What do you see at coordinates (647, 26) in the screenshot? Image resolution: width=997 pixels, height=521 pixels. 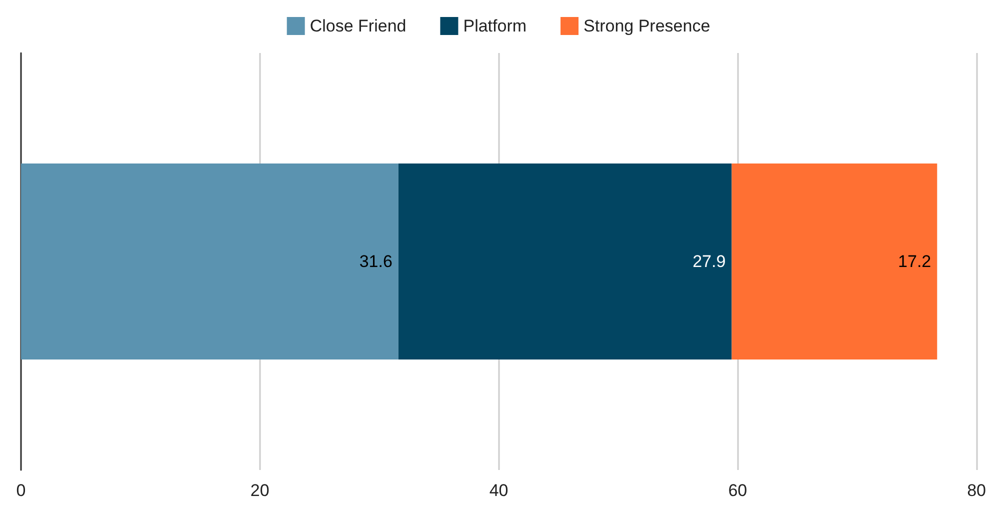 I see `legend-label: Strong Presence` at bounding box center [647, 26].